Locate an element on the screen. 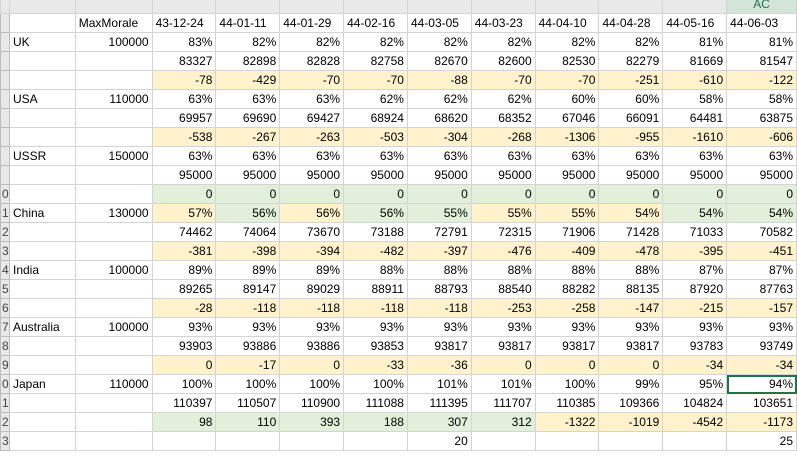 The image size is (797, 473). cell-value: 103651 is located at coordinates (761, 403).